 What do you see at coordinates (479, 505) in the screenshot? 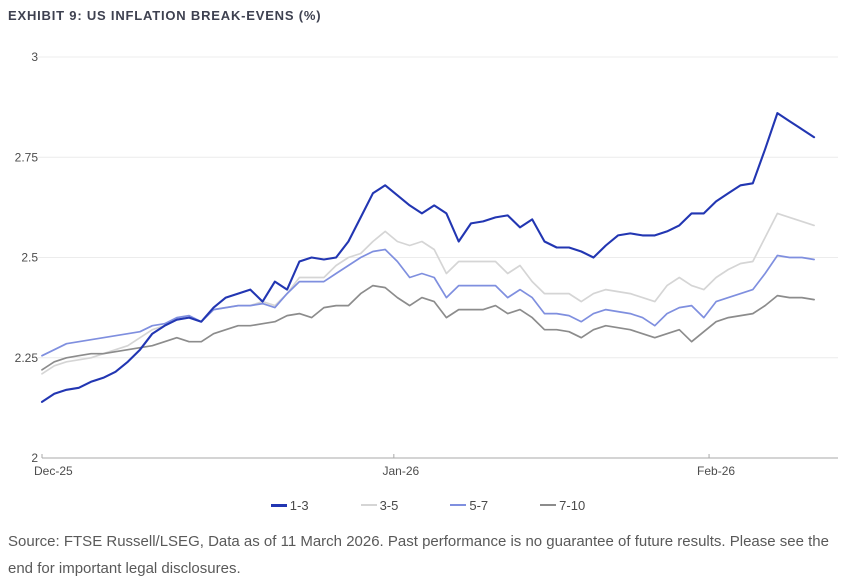
I see `legend-label: 5-7` at bounding box center [479, 505].